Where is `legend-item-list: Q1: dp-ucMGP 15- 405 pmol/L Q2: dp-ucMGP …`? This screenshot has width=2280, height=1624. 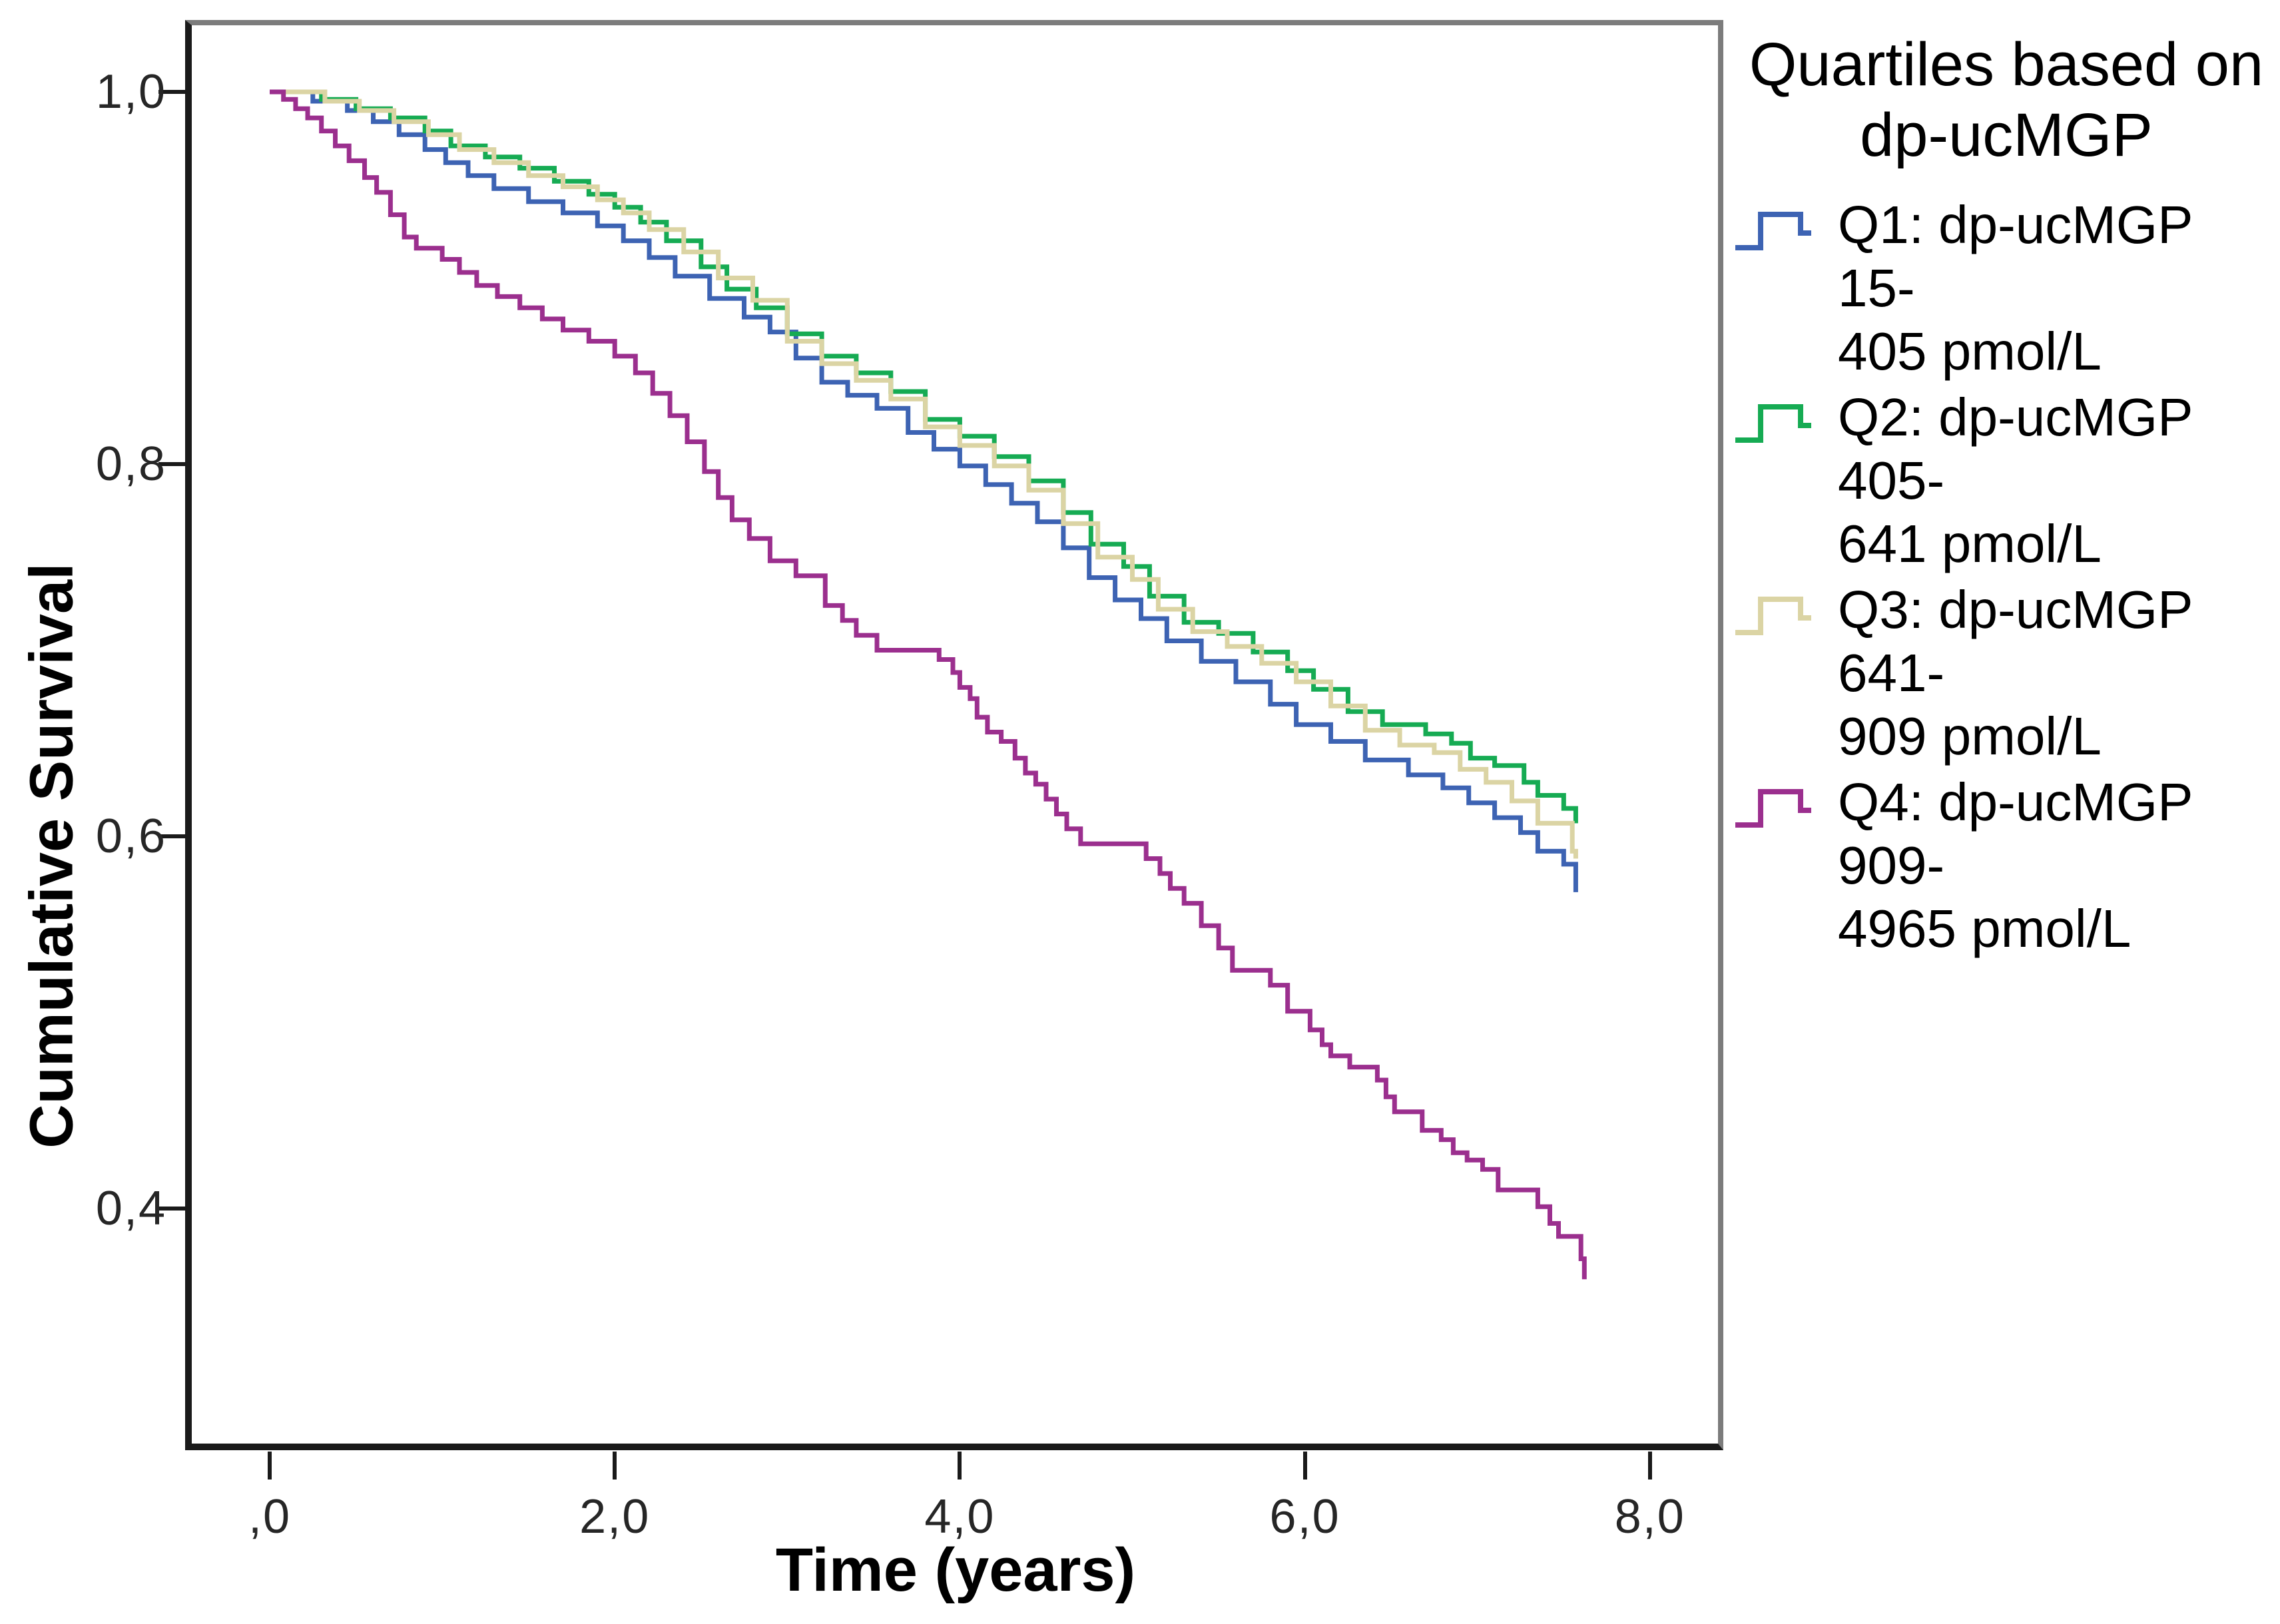
legend-item-list: Q1: dp-ucMGP 15- 405 pmol/L Q2: dp-ucMGP … is located at coordinates (2006, 576).